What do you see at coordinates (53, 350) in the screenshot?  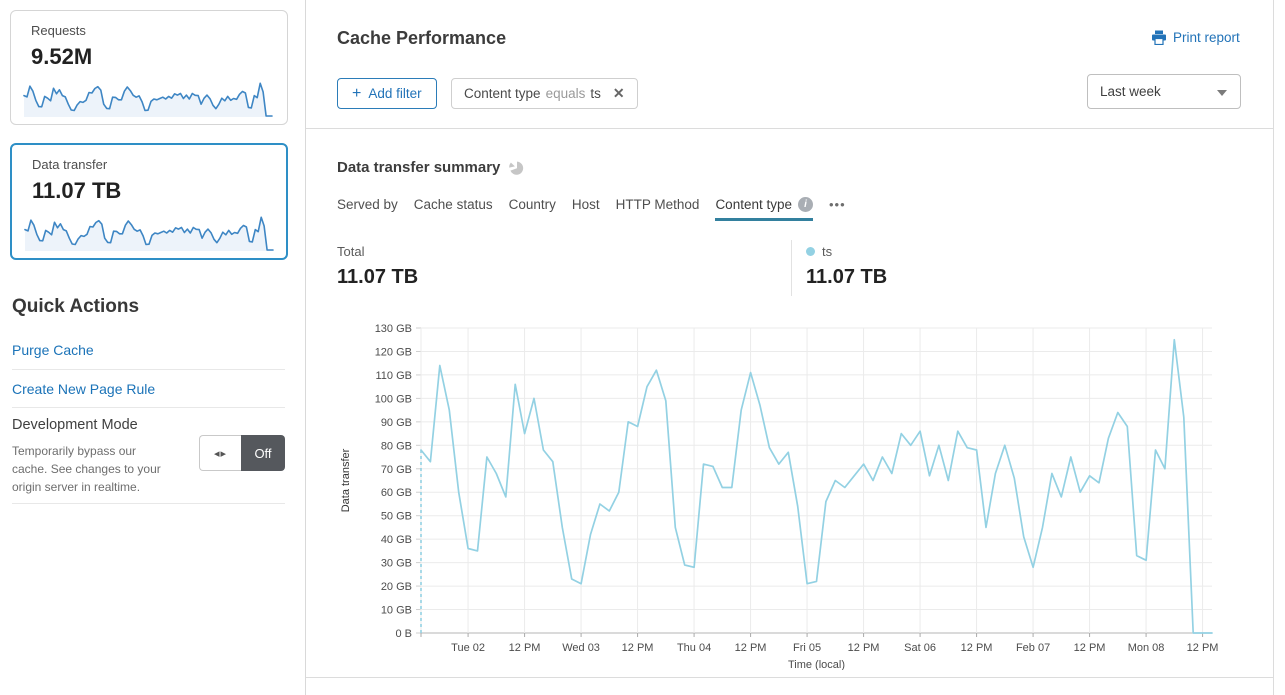 I see `purge-cache-link: Purge Cache` at bounding box center [53, 350].